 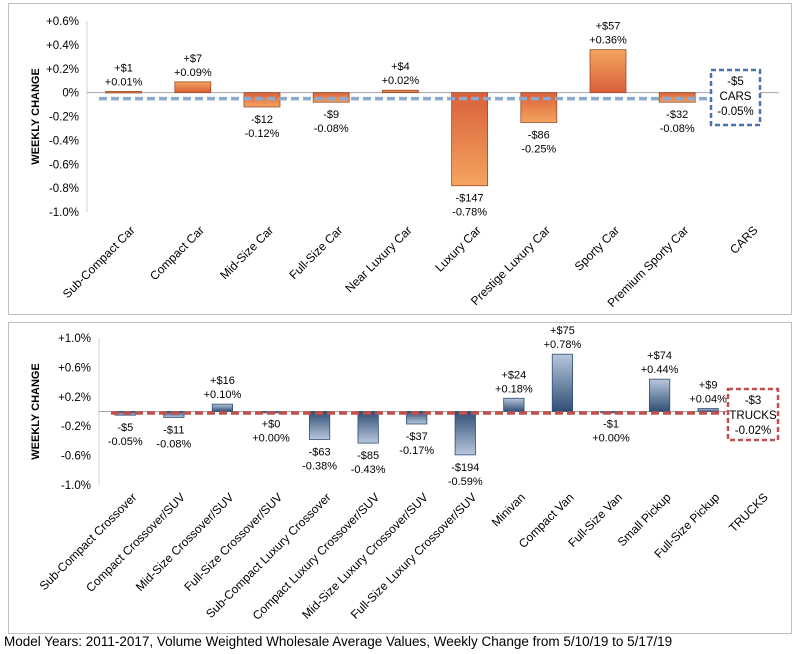 I want to click on bar-value-label: -$147, so click(x=470, y=199).